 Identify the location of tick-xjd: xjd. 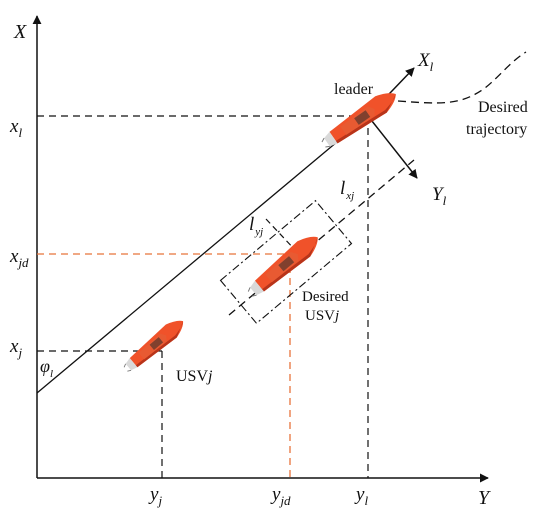
(19, 258).